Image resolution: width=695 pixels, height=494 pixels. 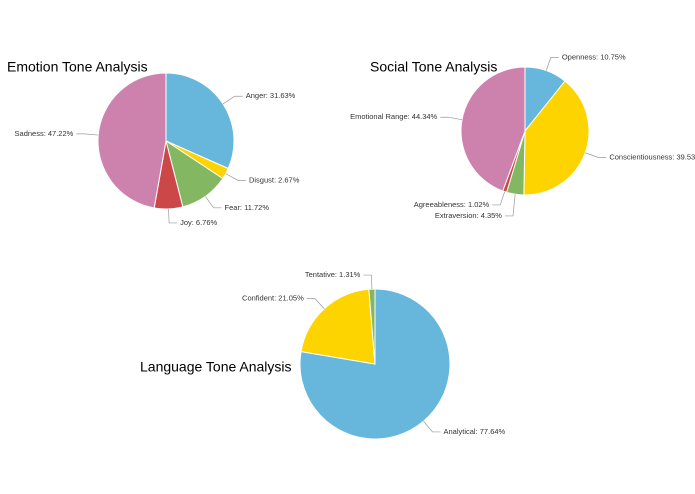 I want to click on slice-label: Tentative: 1.31%, so click(x=333, y=274).